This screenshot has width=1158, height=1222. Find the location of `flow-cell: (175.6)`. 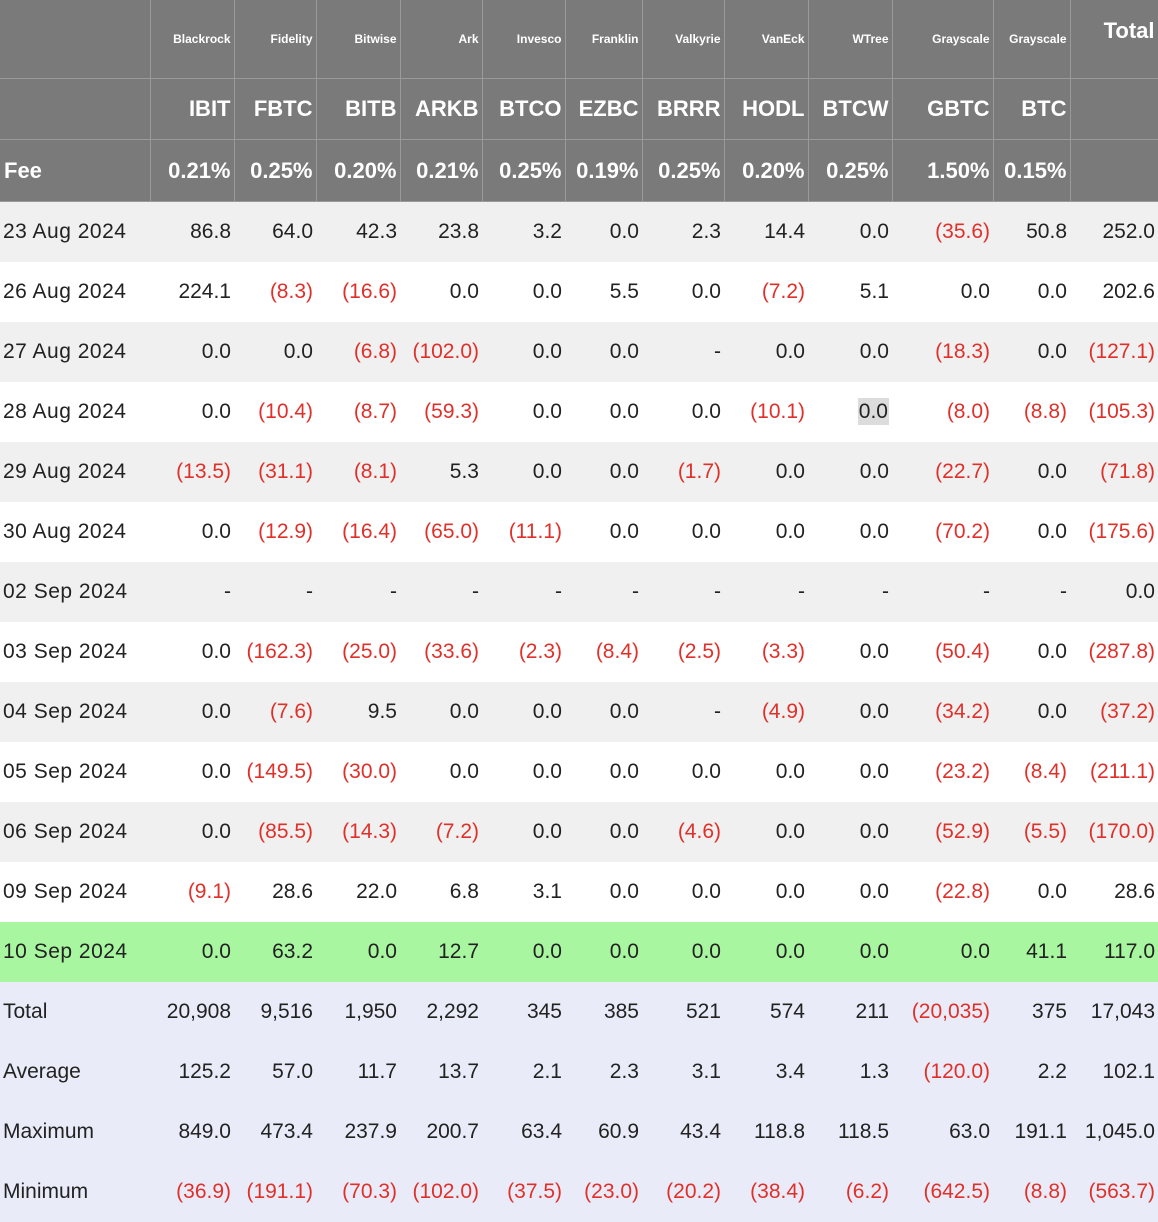

flow-cell: (175.6) is located at coordinates (1114, 532).